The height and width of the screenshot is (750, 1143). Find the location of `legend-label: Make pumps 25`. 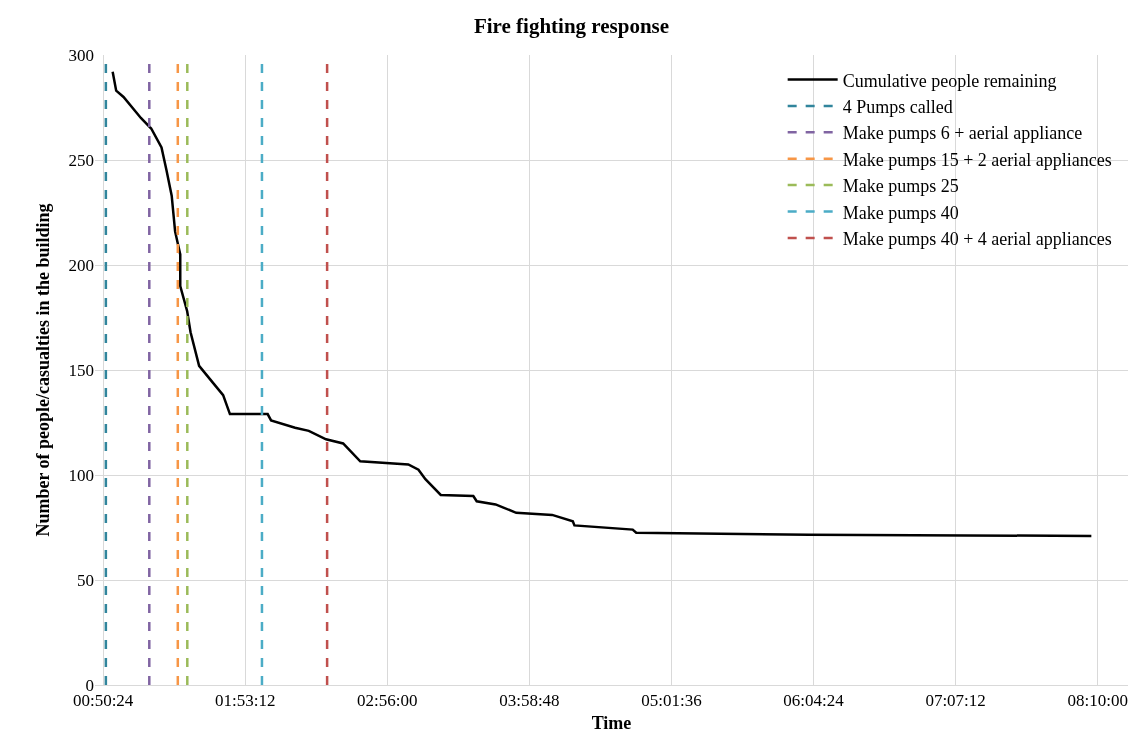

legend-label: Make pumps 25 is located at coordinates (900, 186).